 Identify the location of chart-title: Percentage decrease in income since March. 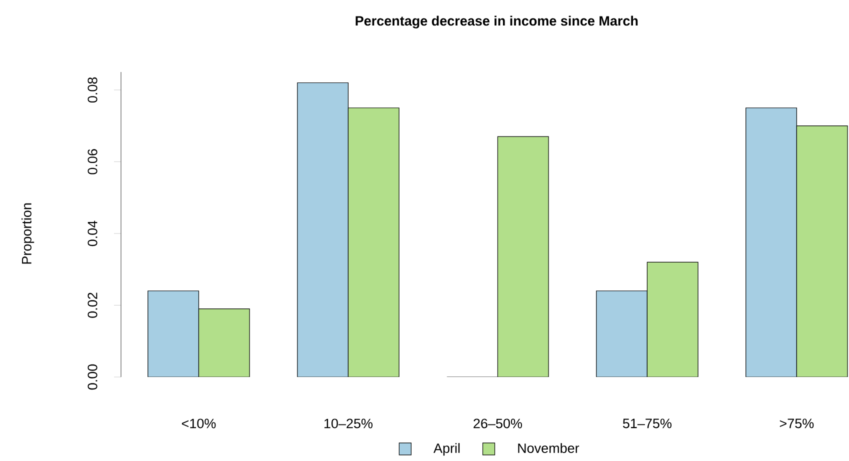
(497, 22).